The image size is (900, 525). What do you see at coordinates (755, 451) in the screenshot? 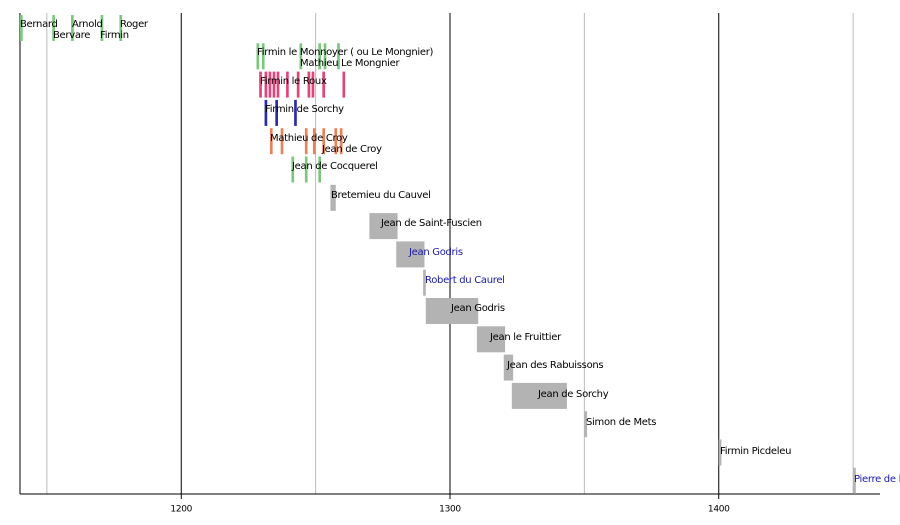
I see `bar-label: Firmin Picdeleu` at bounding box center [755, 451].